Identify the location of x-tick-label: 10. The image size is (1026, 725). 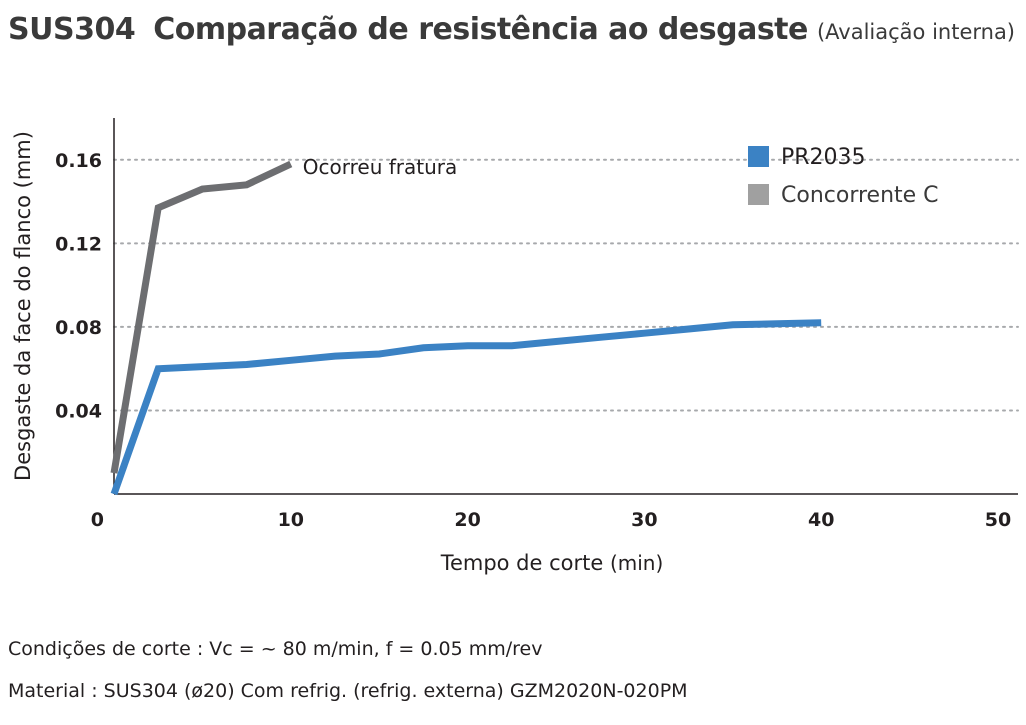
(291, 520).